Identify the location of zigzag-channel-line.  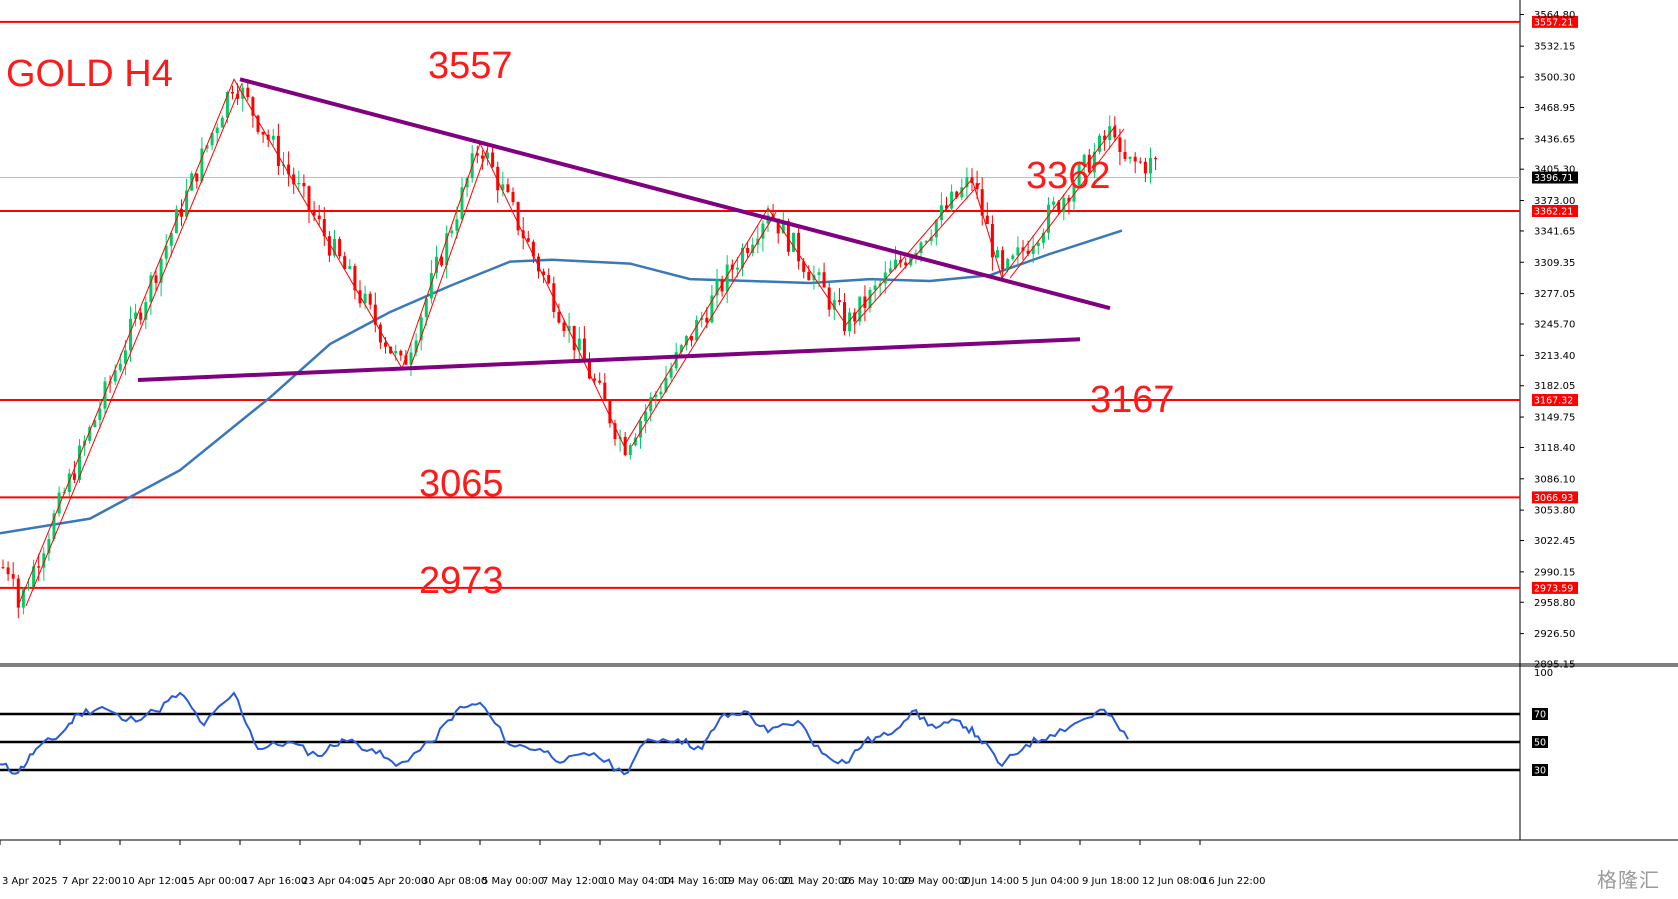
(134, 345).